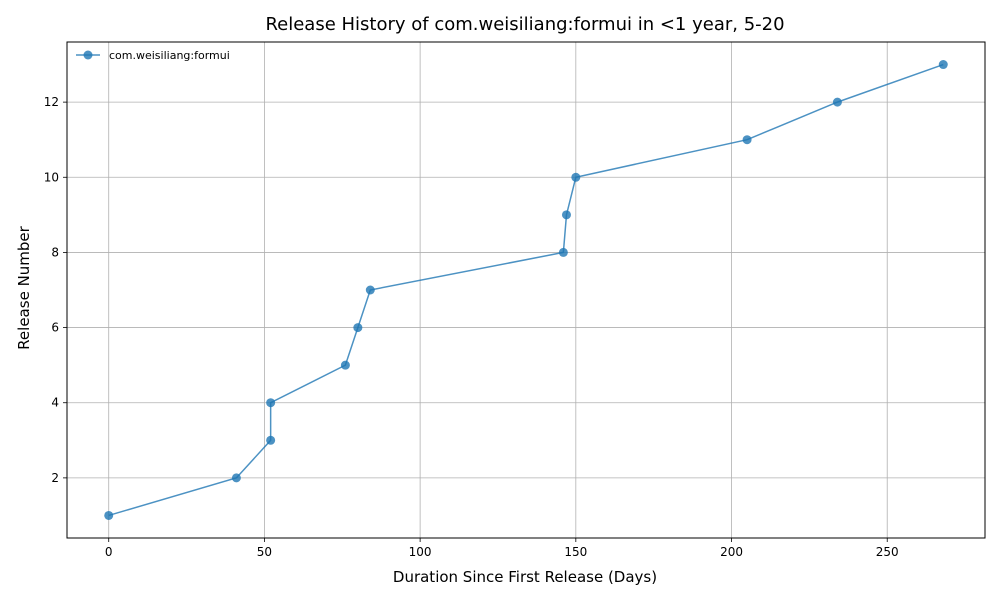  Describe the element at coordinates (24, 287) in the screenshot. I see `y-axis-title: Release Number` at that location.